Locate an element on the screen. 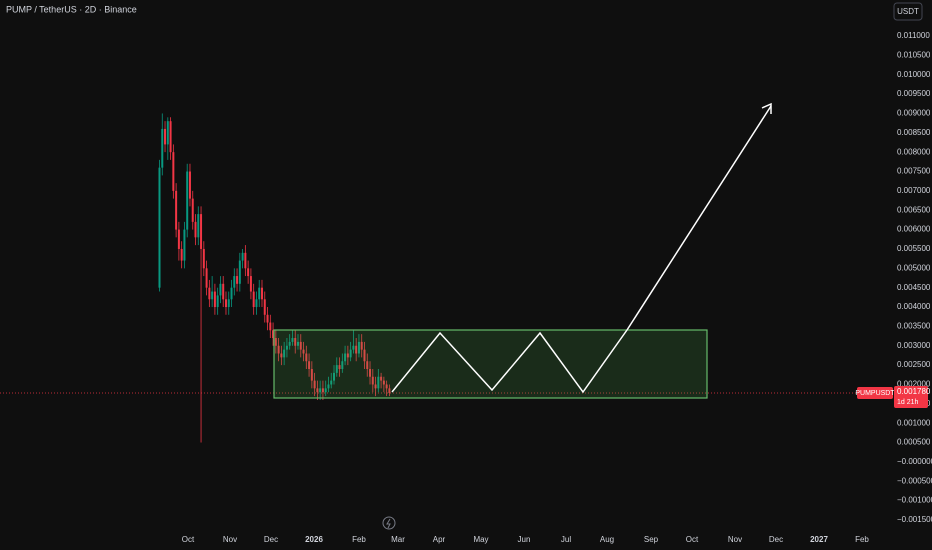  y-tick-label: 0.009000 is located at coordinates (914, 113).